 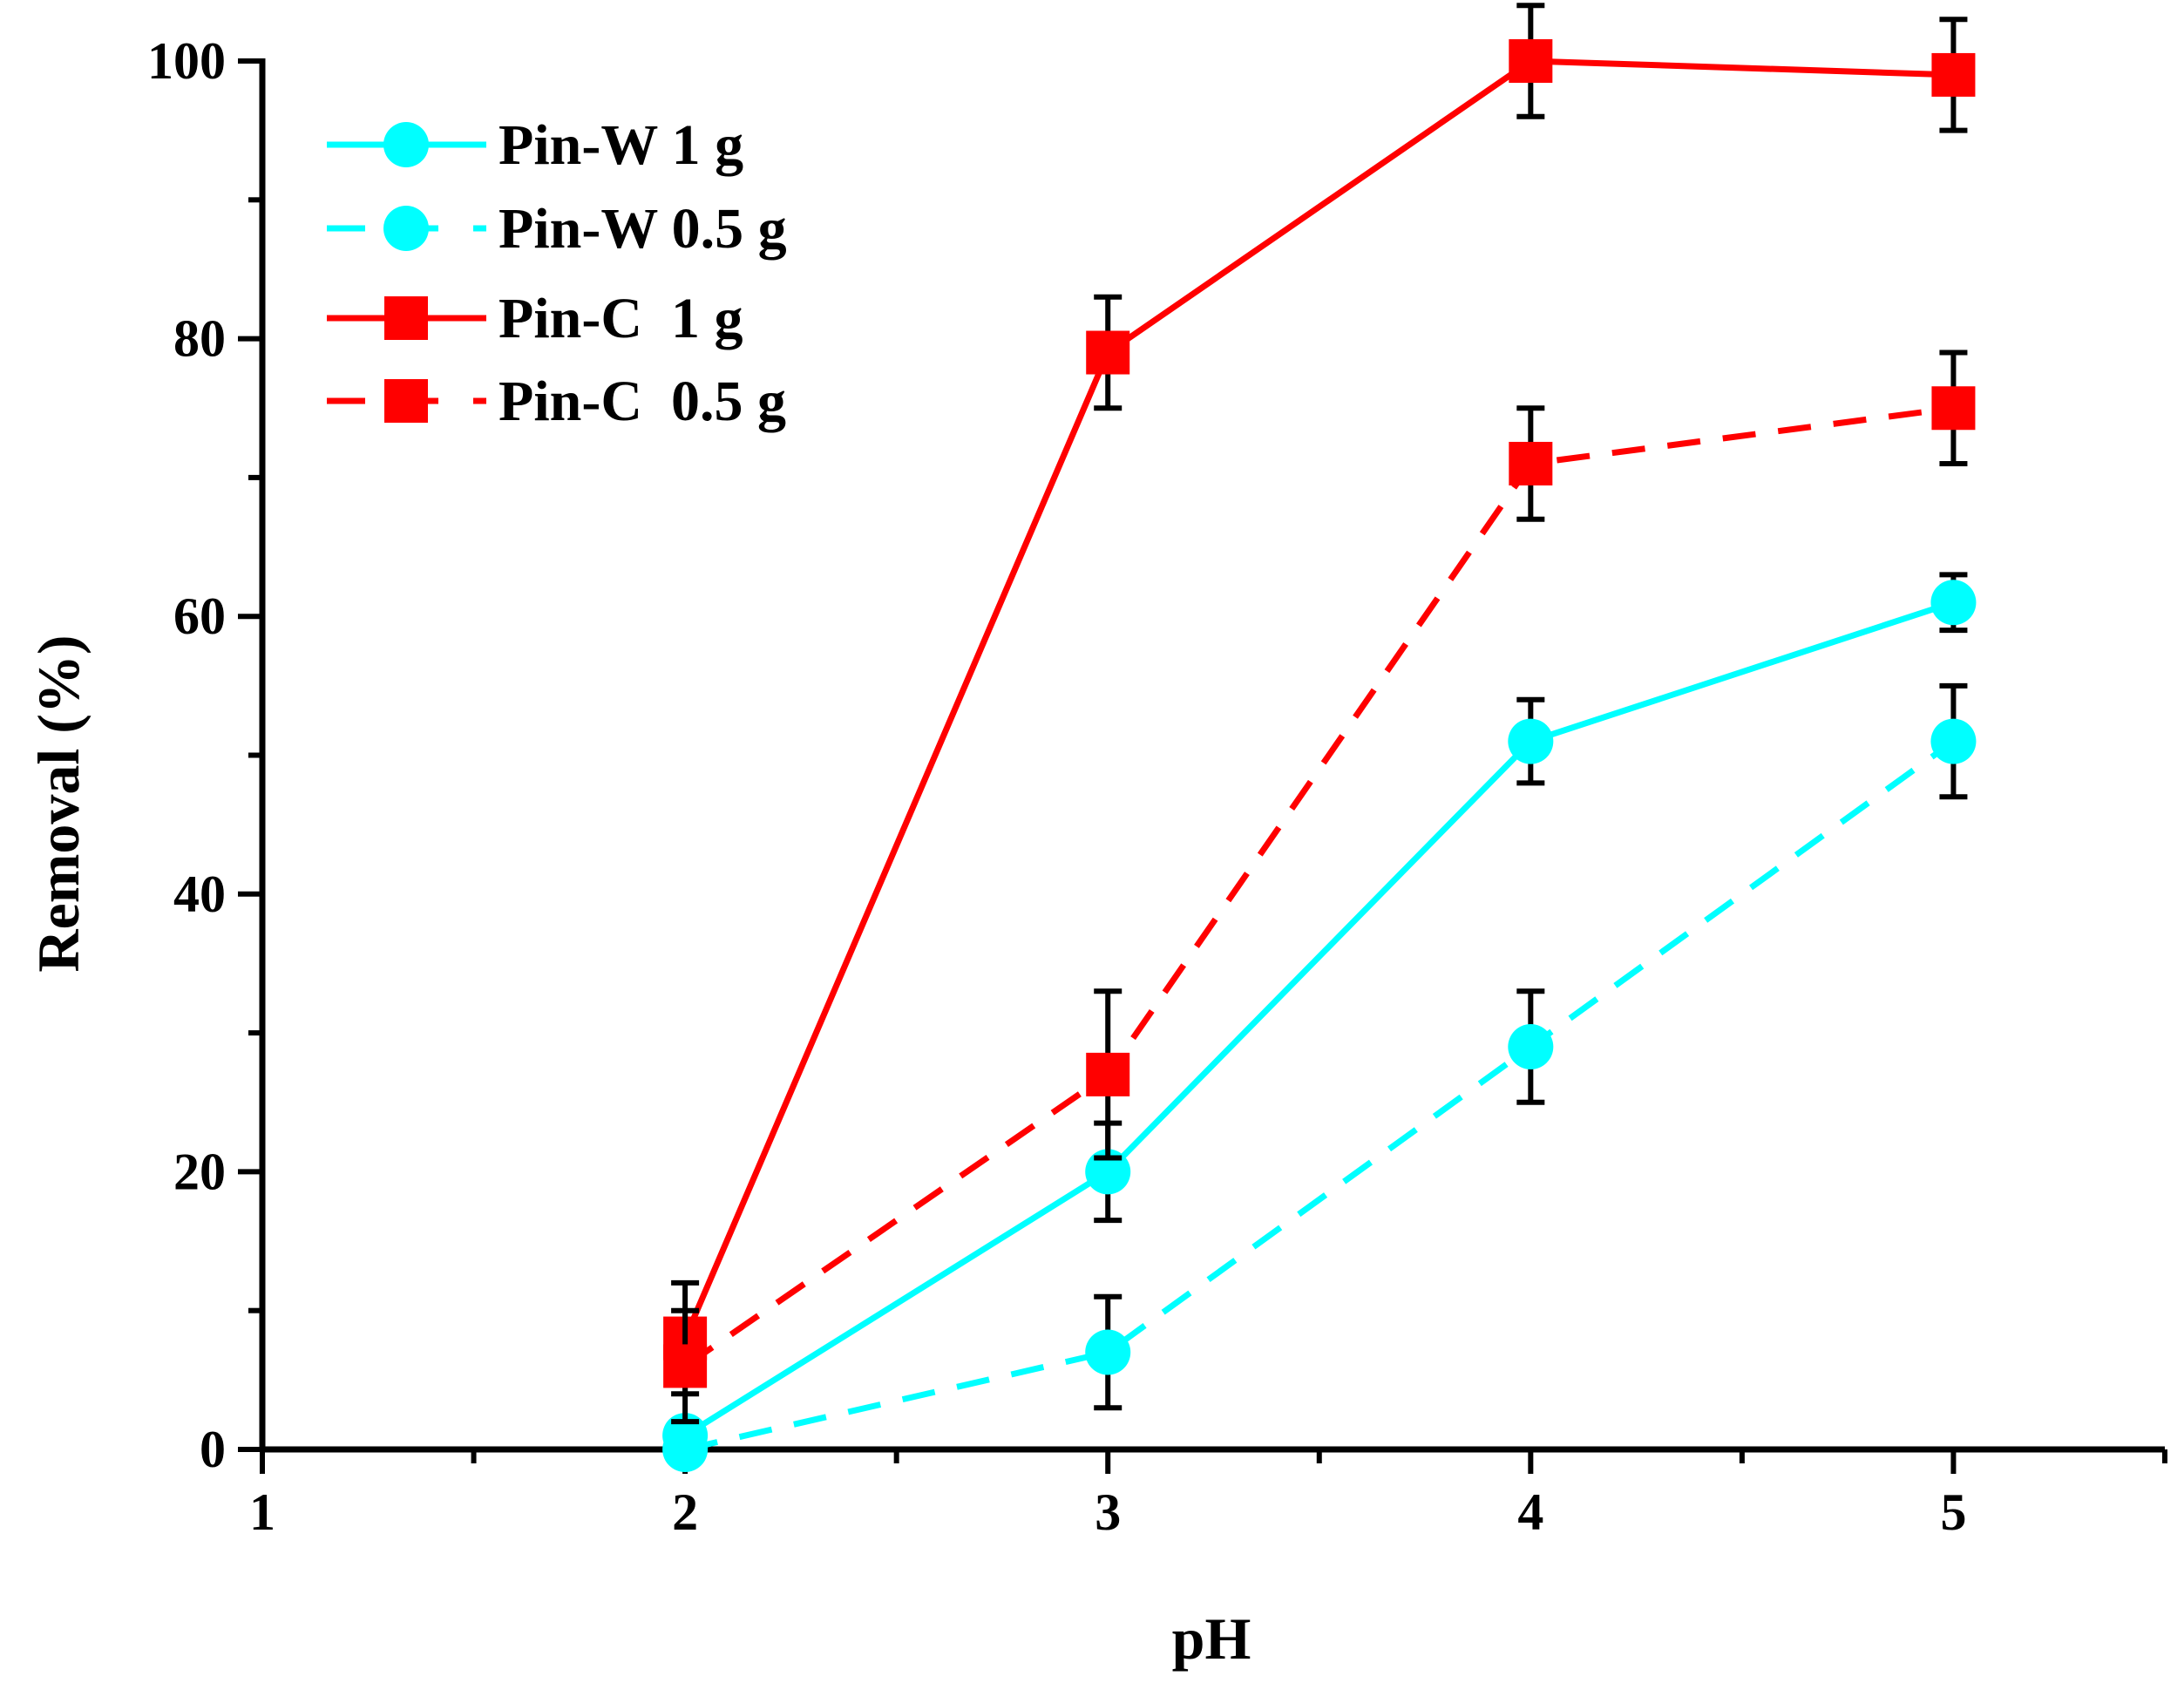 I want to click on legend-item-3: Pin-C 1 g, so click(x=535, y=319).